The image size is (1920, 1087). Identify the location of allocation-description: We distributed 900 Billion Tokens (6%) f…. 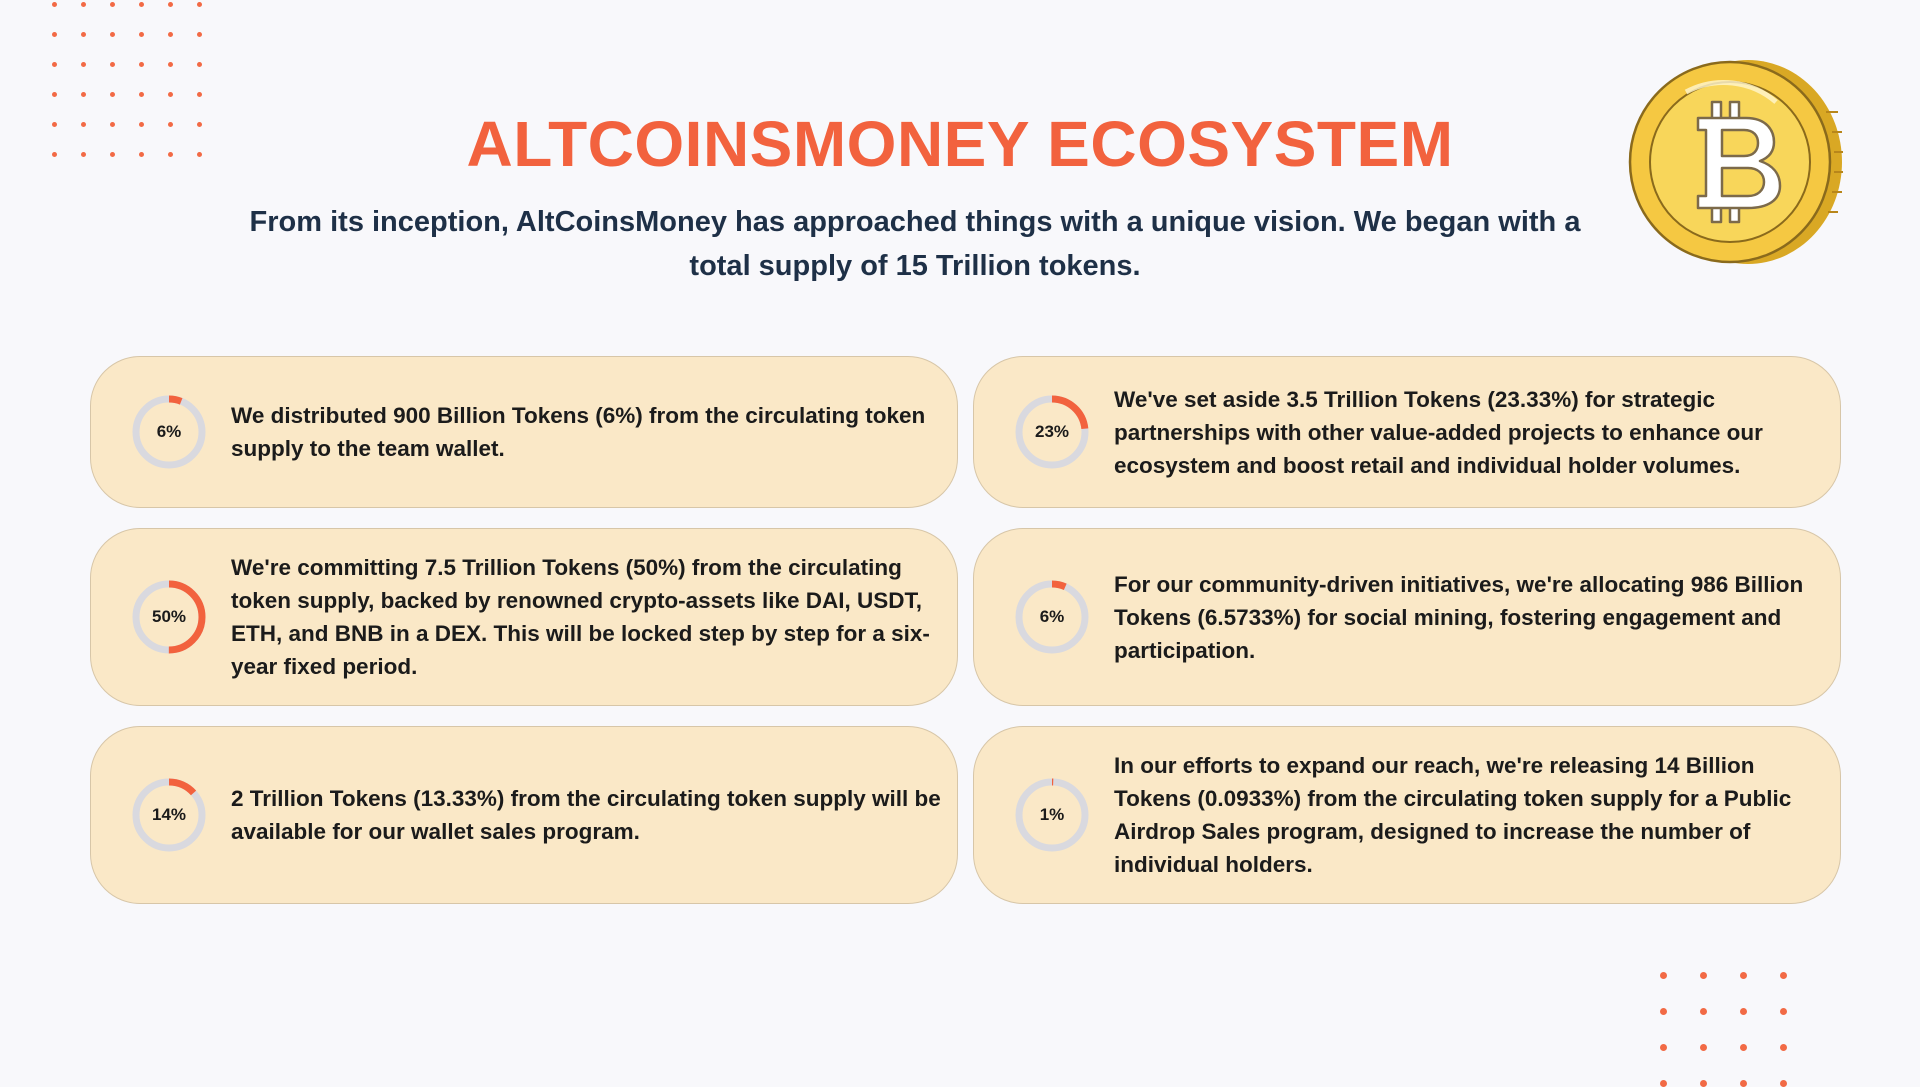
(578, 432).